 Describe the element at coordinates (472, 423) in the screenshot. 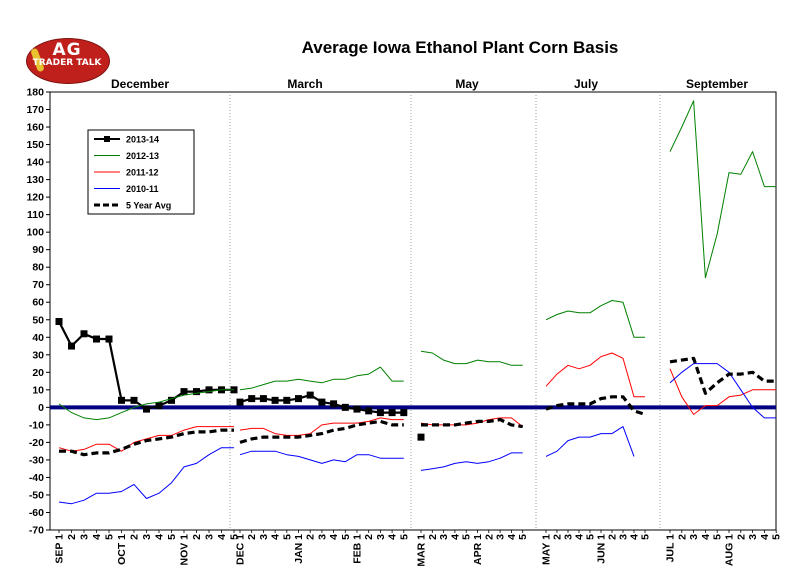

I see `series-line-5-year-avg-may` at that location.